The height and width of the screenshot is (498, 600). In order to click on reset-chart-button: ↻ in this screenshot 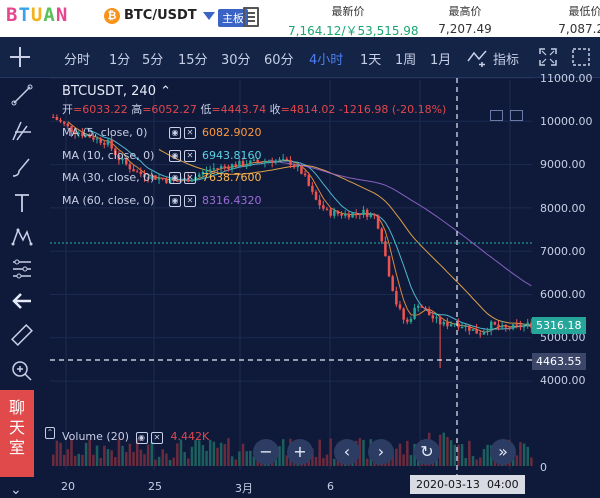, I will do `click(427, 452)`.